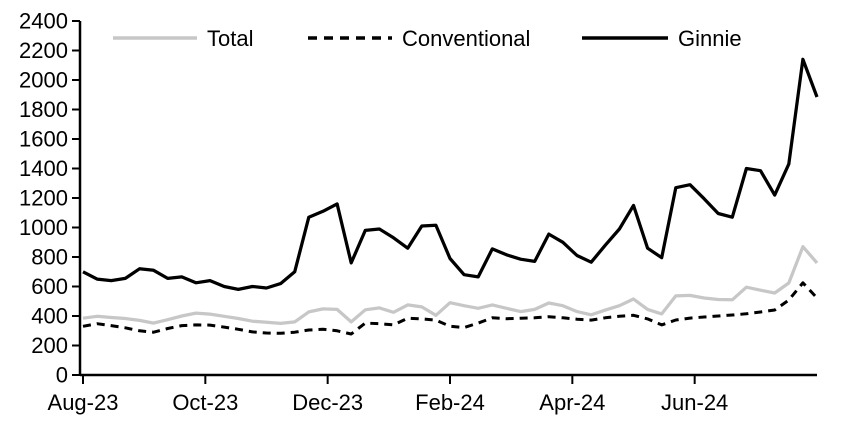 The image size is (852, 429). I want to click on x-tick-label: Dec-23, so click(327, 402).